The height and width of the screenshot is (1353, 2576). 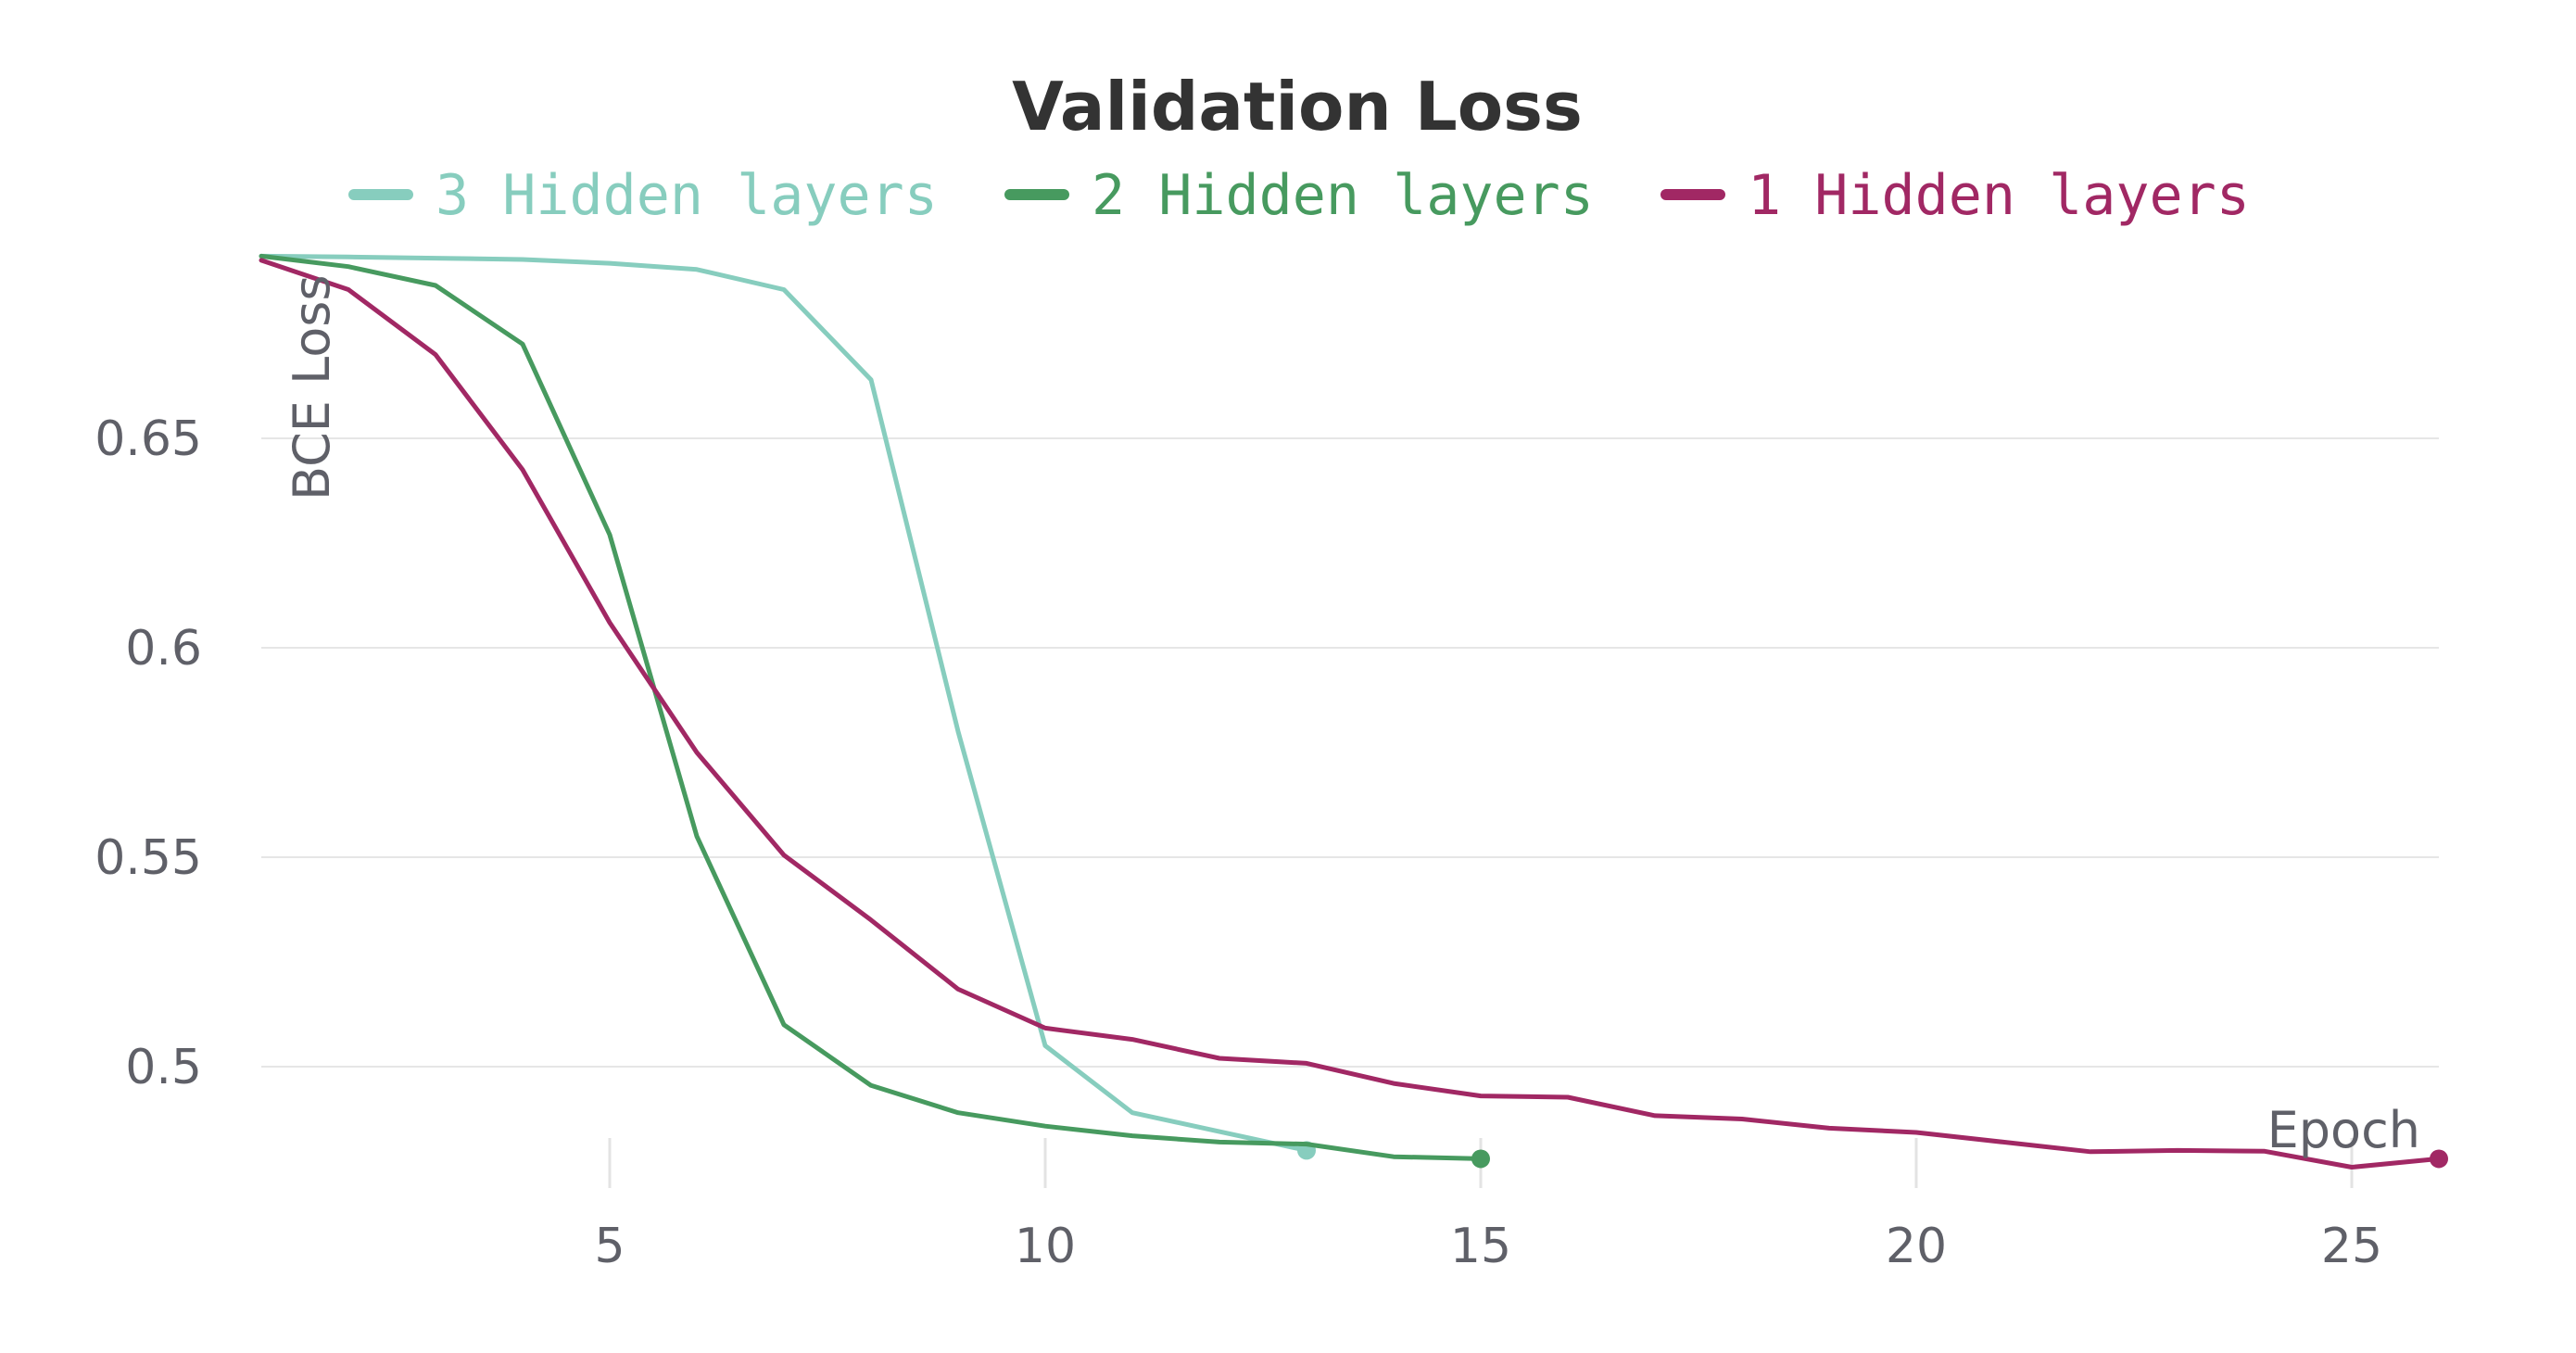 I want to click on legend-label-1: 3 Hidden layers, so click(x=687, y=195).